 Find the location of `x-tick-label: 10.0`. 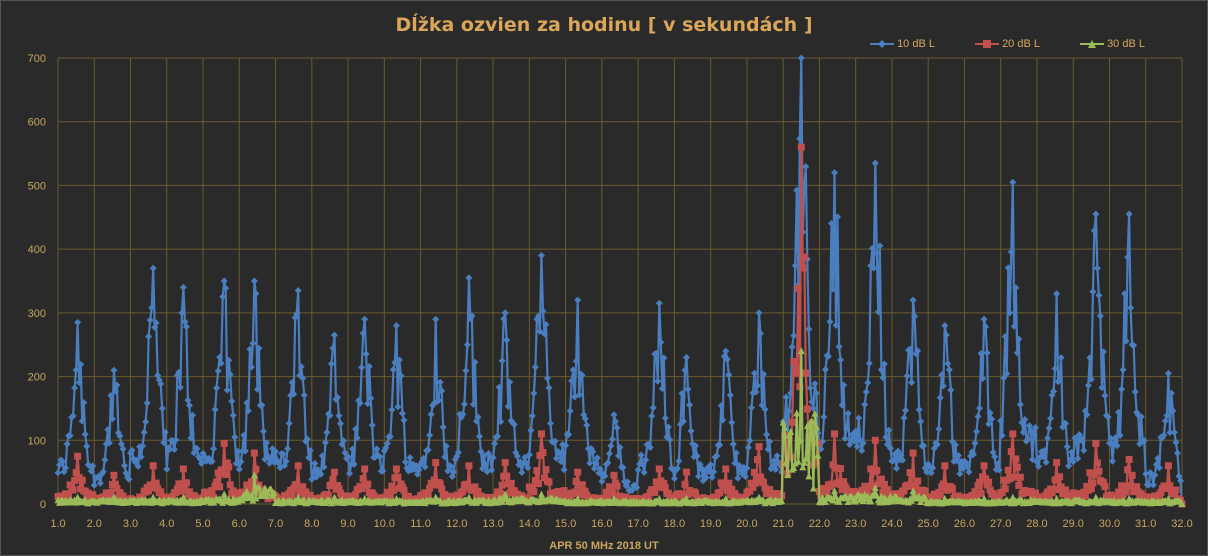

x-tick-label: 10.0 is located at coordinates (384, 524).